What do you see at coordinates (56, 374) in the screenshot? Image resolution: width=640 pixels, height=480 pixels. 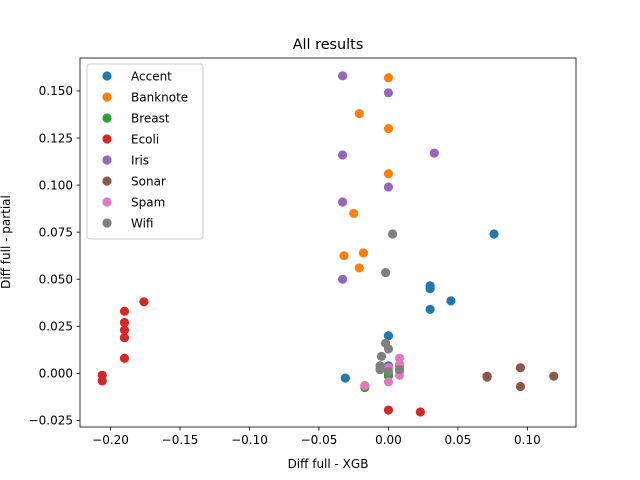 I see `y-tick-label: 0.000` at bounding box center [56, 374].